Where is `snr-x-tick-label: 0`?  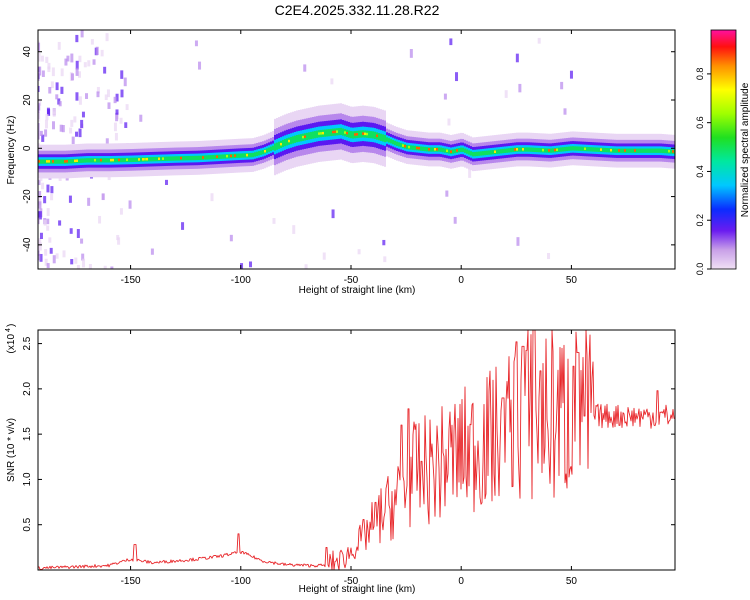
snr-x-tick-label: 0 is located at coordinates (461, 581).